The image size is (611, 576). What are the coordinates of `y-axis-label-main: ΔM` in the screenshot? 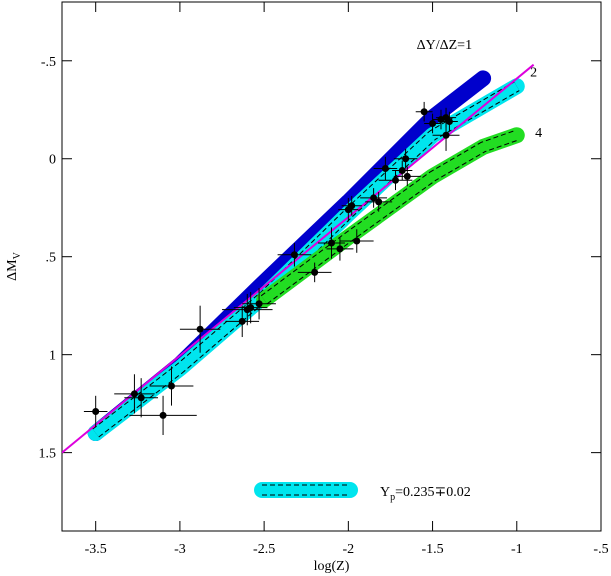 It's located at (12, 270).